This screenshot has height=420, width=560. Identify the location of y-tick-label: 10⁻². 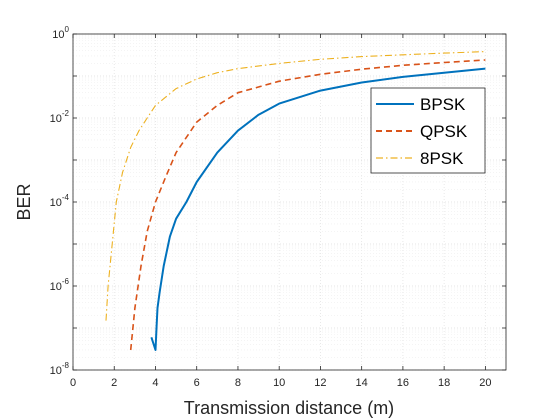
(60, 117).